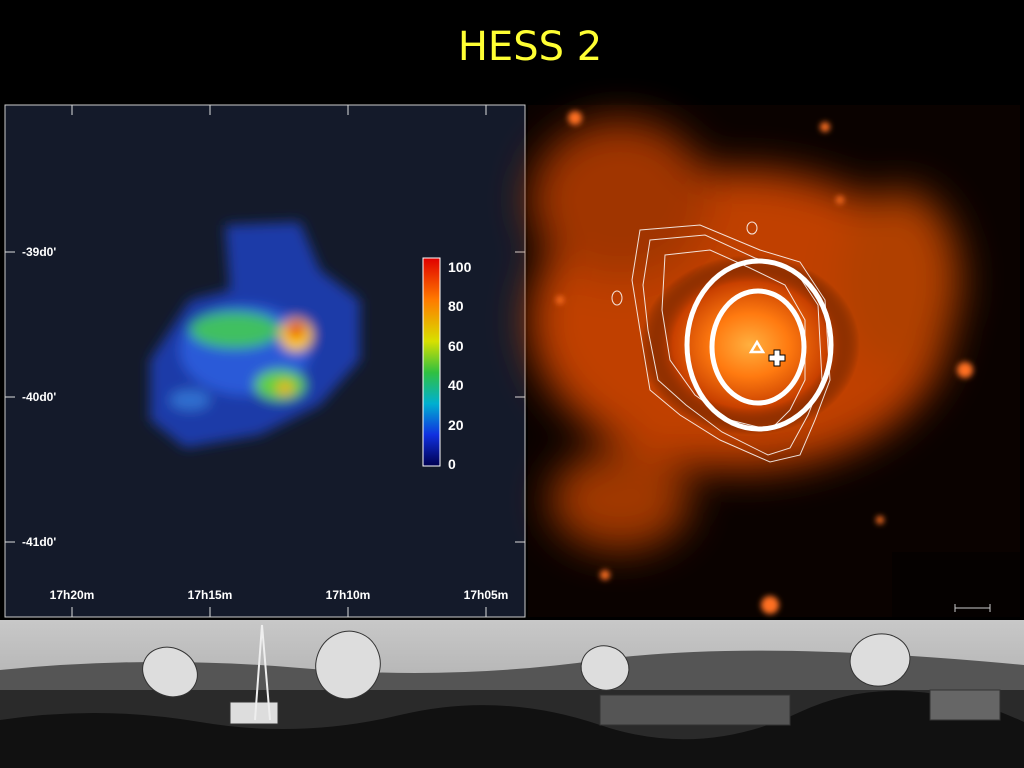  What do you see at coordinates (486, 595) in the screenshot?
I see `x-label: 17h05m` at bounding box center [486, 595].